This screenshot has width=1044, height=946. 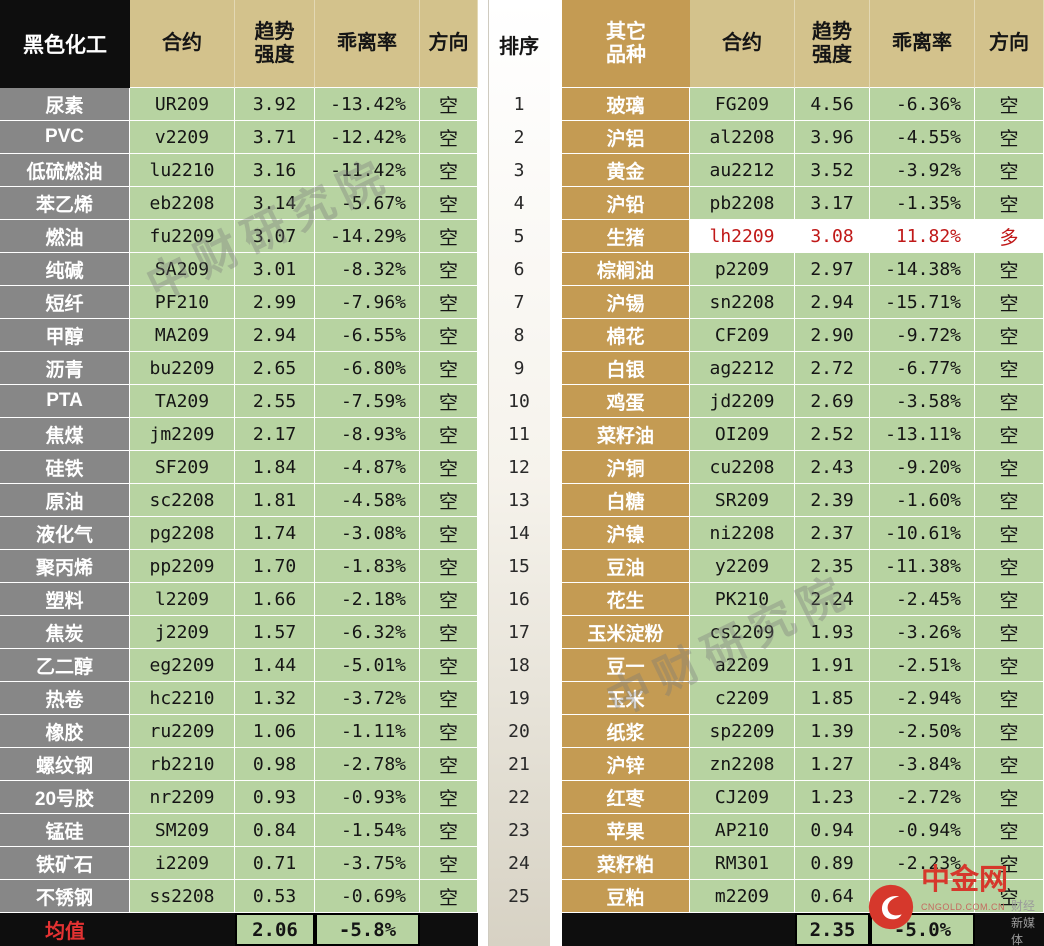 I want to click on rank-cell: 8, so click(x=519, y=335).